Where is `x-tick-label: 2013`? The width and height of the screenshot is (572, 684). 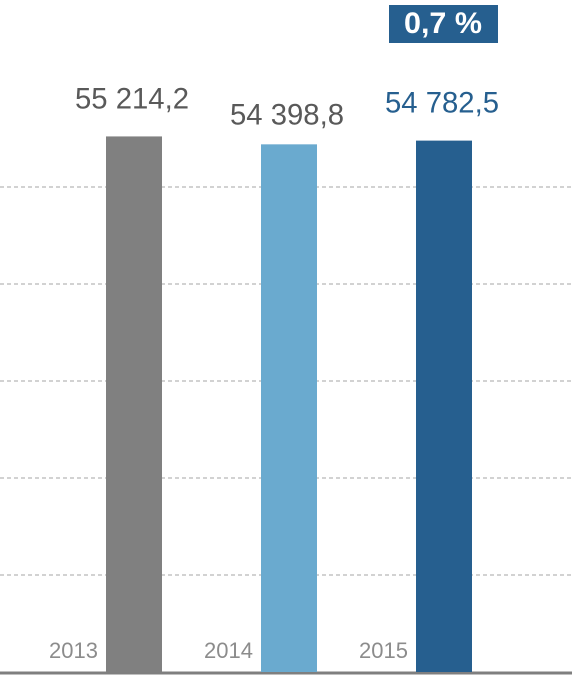 x-tick-label: 2013 is located at coordinates (73, 650).